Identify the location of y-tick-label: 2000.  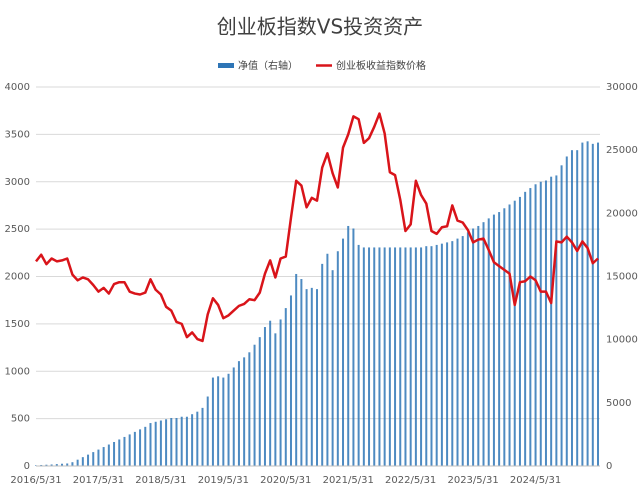
(17, 277).